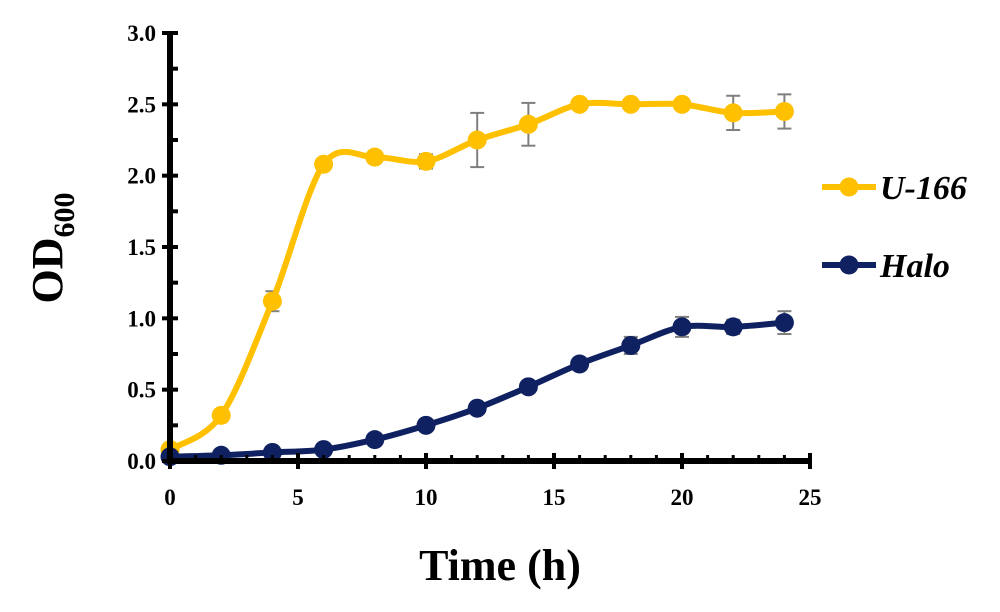 Image resolution: width=1000 pixels, height=612 pixels. I want to click on legend-marker-halo, so click(849, 265).